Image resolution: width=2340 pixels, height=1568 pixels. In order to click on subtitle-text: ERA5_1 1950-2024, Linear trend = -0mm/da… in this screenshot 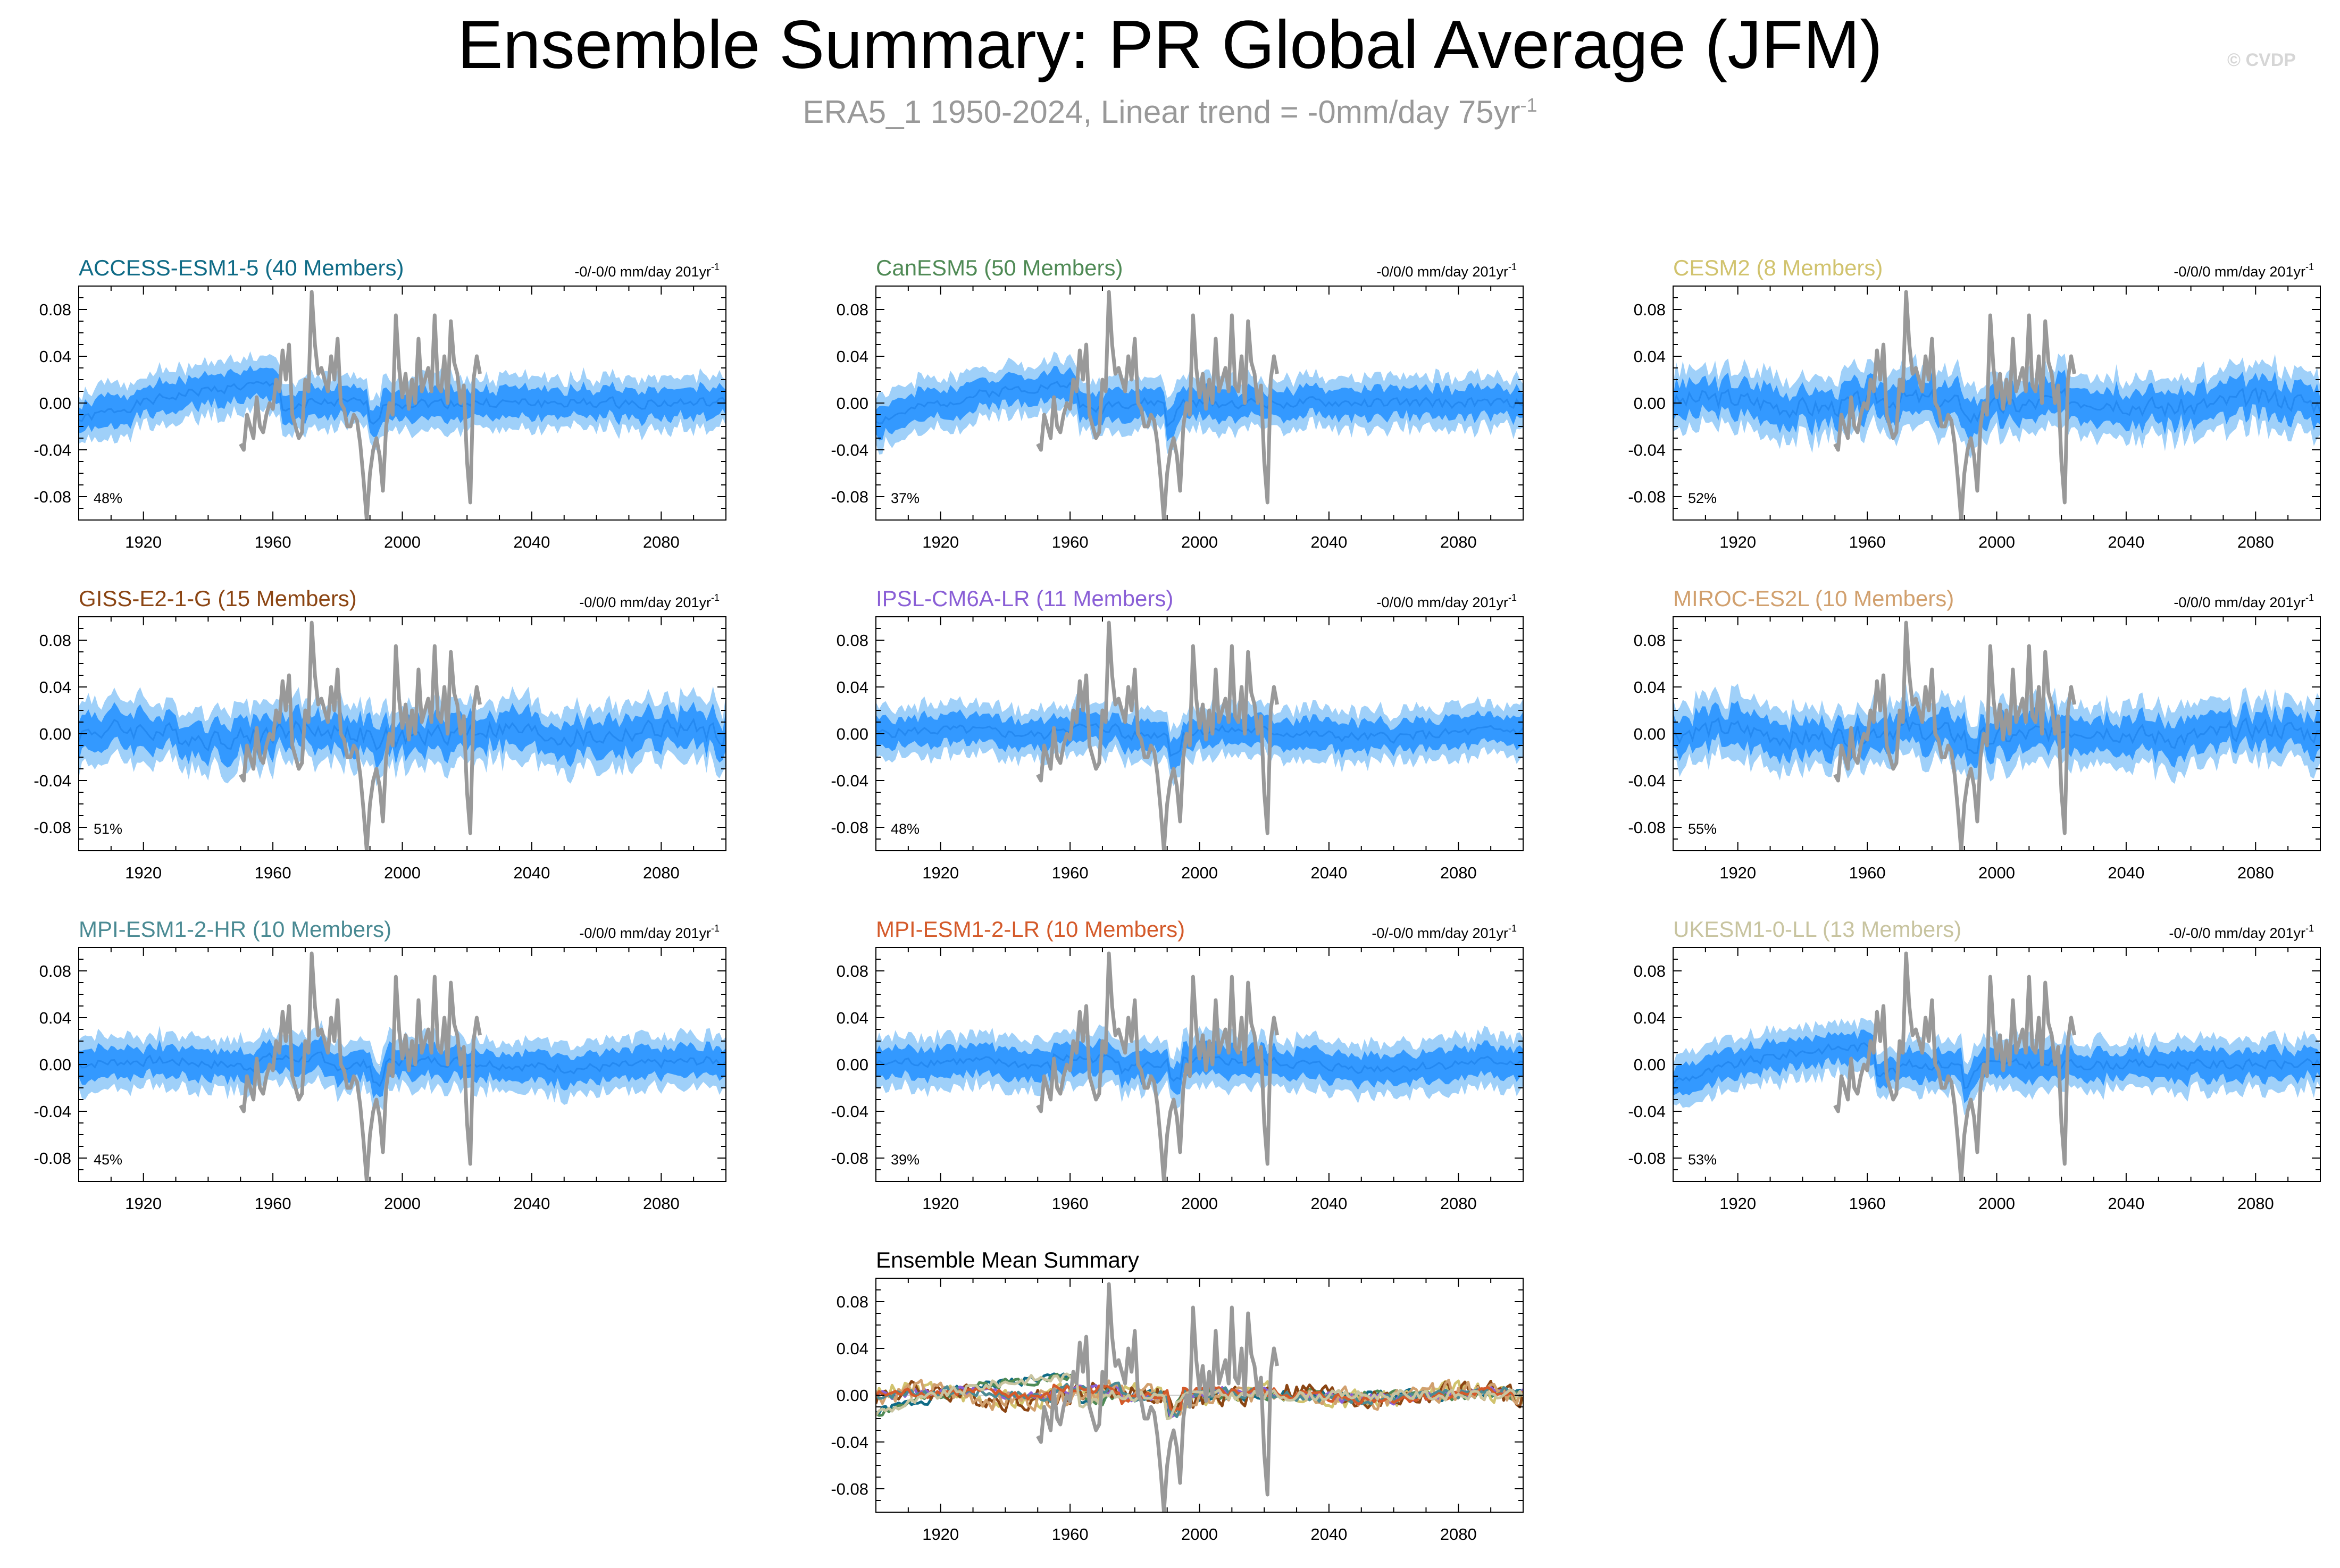, I will do `click(1161, 112)`.